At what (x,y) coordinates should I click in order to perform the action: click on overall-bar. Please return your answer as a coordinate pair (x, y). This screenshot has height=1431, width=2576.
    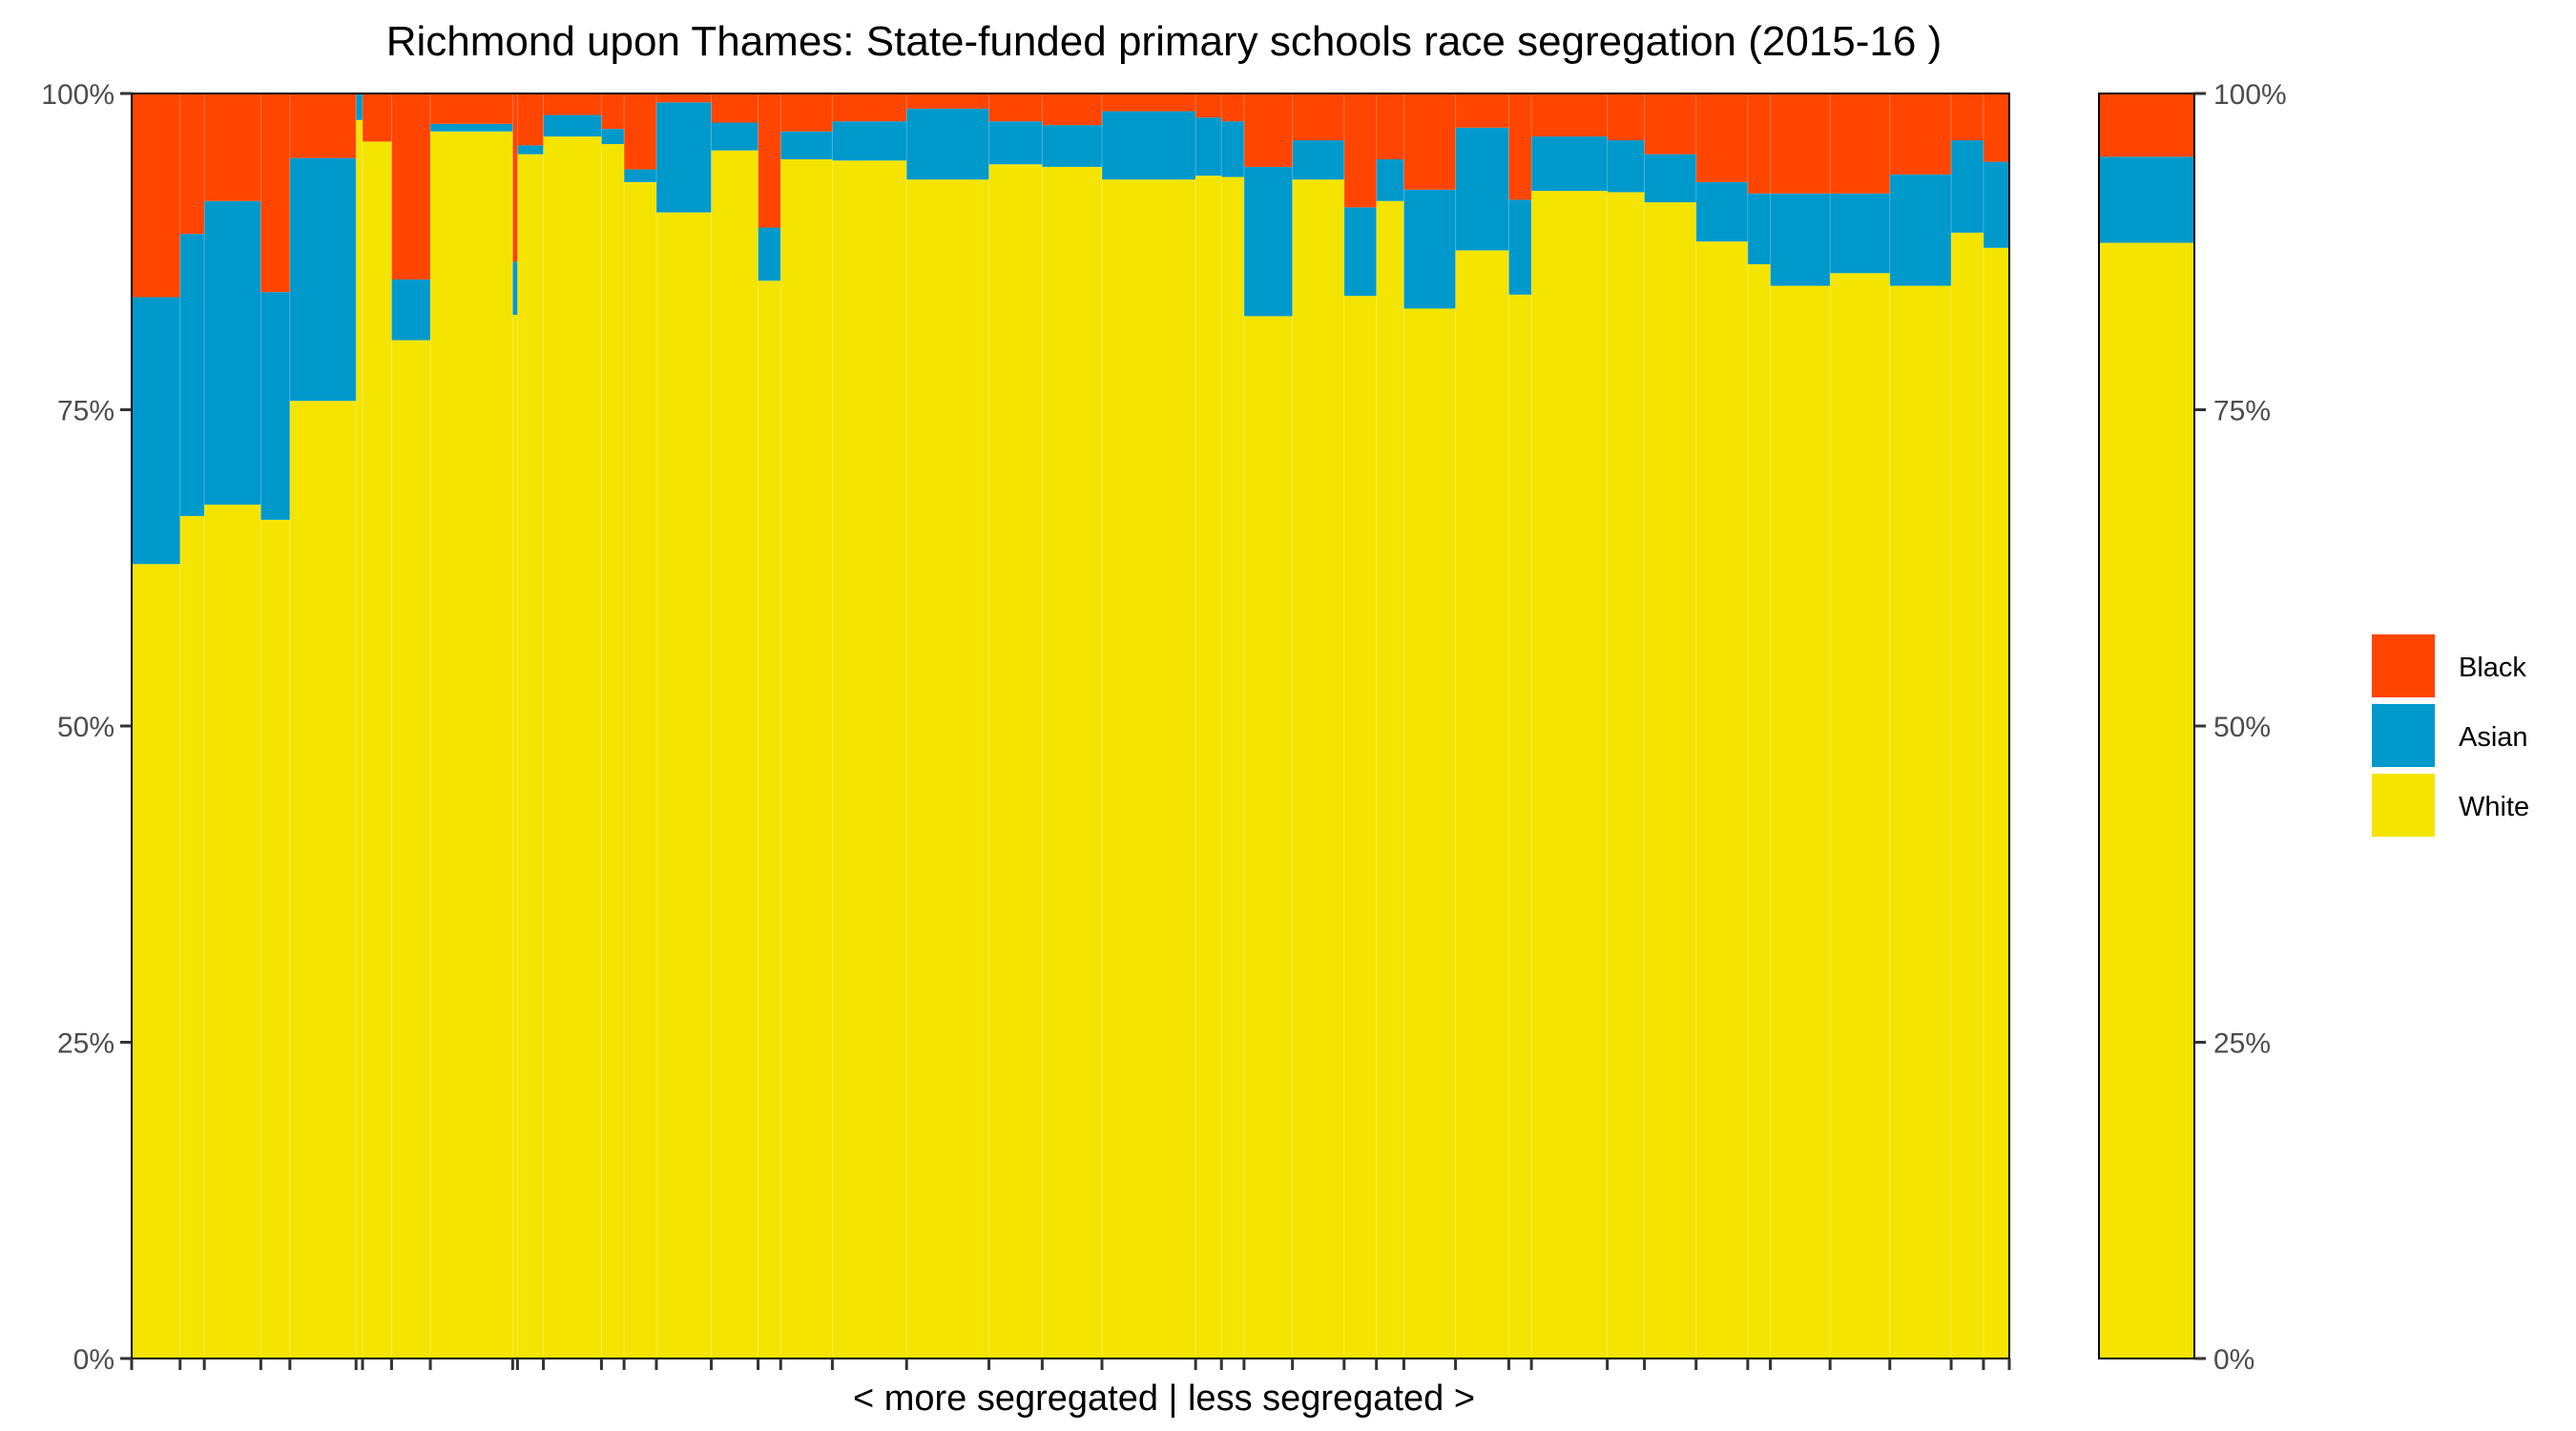
    Looking at the image, I should click on (2146, 726).